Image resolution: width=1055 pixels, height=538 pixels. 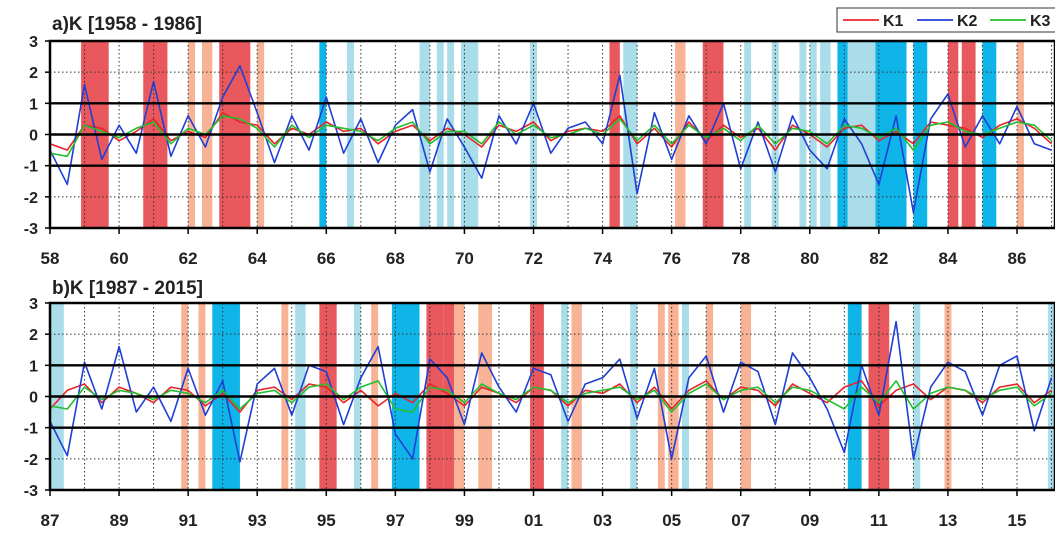 I want to click on x-tick-label: 03, so click(x=602, y=520).